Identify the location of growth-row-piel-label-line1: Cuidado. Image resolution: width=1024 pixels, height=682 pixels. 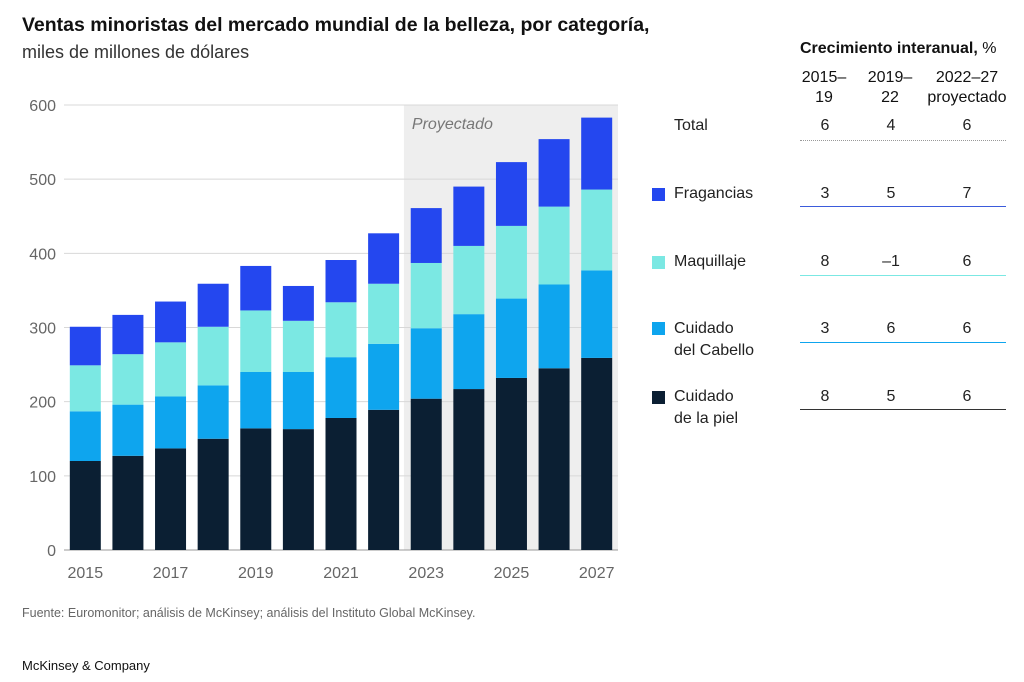
(704, 396).